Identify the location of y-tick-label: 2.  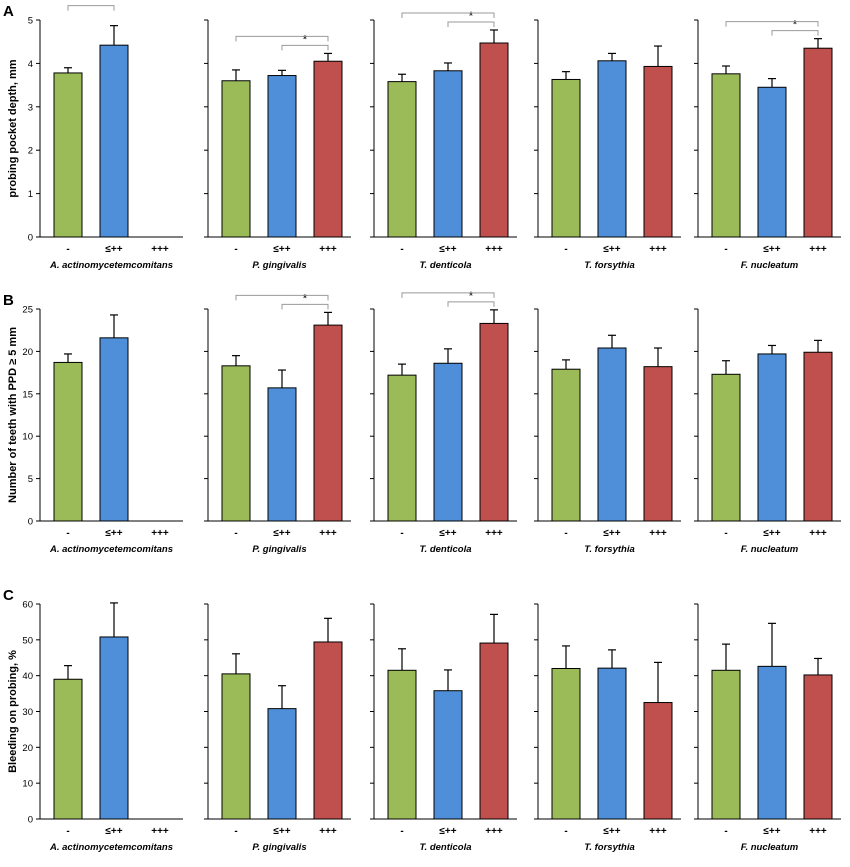
(30, 151).